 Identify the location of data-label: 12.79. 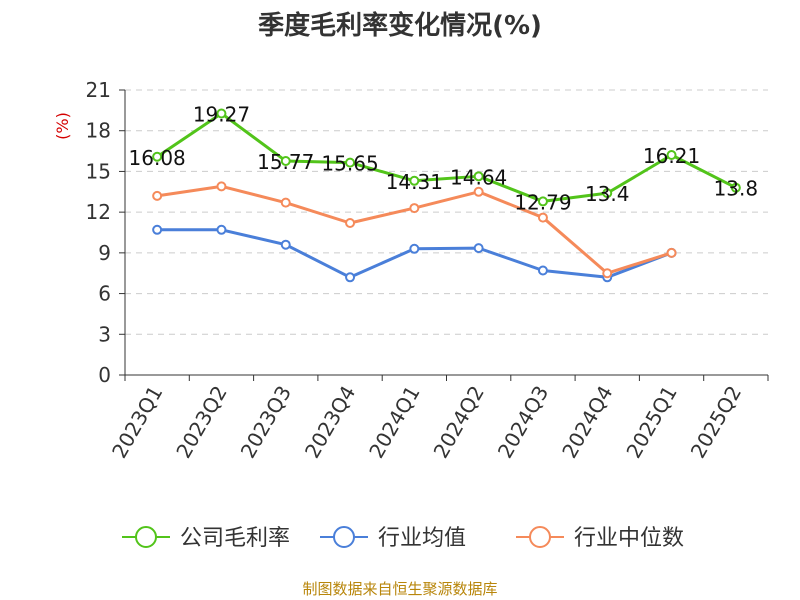
(542, 202).